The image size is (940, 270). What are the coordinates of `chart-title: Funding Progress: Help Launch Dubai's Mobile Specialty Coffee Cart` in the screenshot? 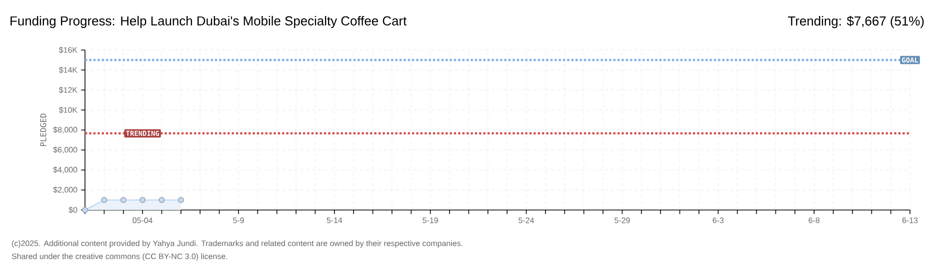 It's located at (208, 22).